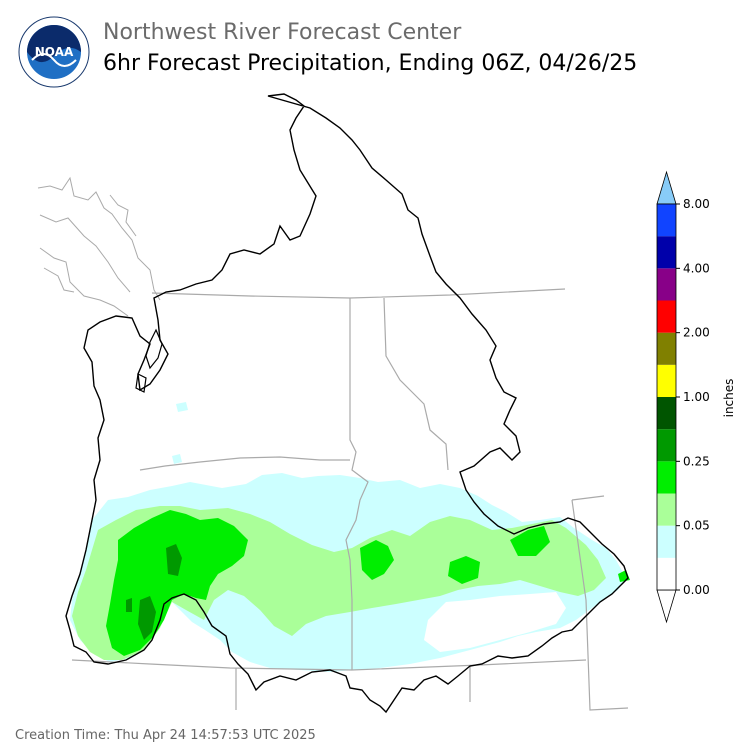 Image resolution: width=756 pixels, height=756 pixels. I want to click on precip-gap, so click(495, 622).